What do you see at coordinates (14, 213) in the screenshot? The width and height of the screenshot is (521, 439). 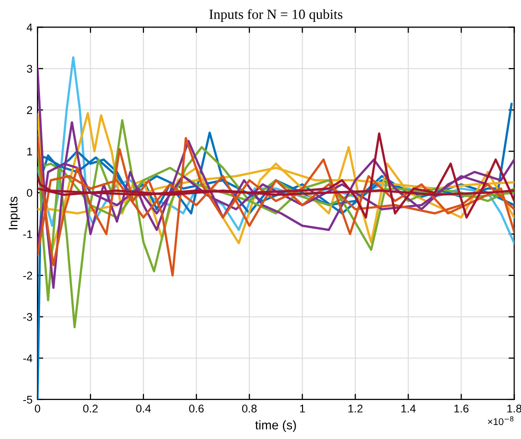 I see `y-axis-title: Inputs` at bounding box center [14, 213].